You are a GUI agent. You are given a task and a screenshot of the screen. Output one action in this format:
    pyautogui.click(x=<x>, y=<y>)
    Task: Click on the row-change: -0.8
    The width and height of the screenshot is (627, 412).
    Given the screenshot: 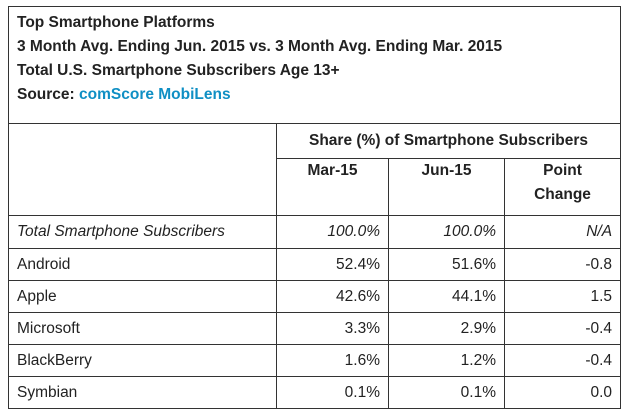 What is the action you would take?
    pyautogui.click(x=562, y=264)
    